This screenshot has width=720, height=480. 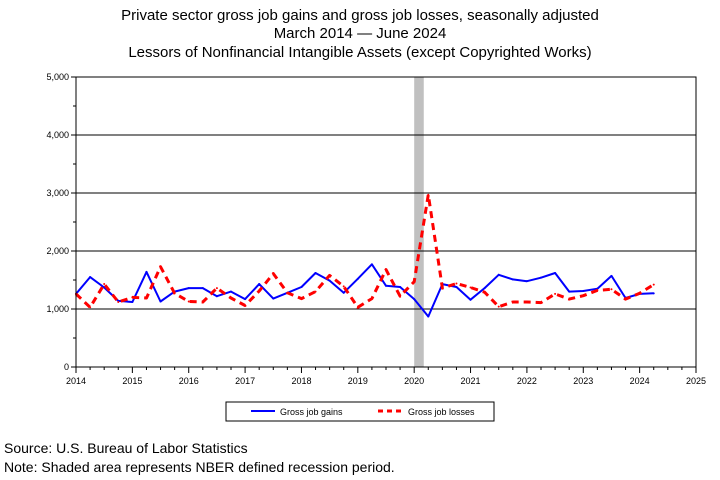 I want to click on legend-label-gross-job-gains: Gross job gains, so click(x=311, y=412).